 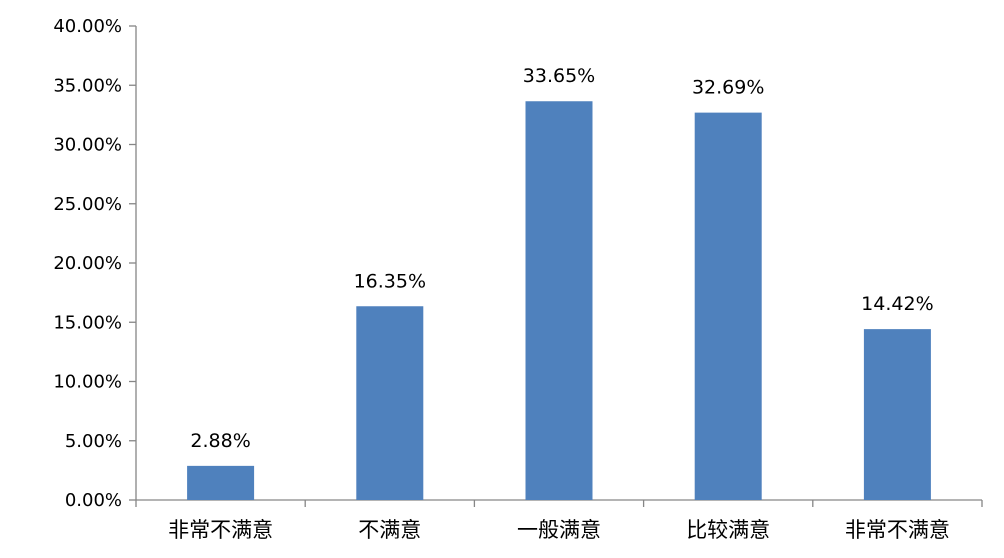 What do you see at coordinates (728, 88) in the screenshot?
I see `data-label: 32.69%` at bounding box center [728, 88].